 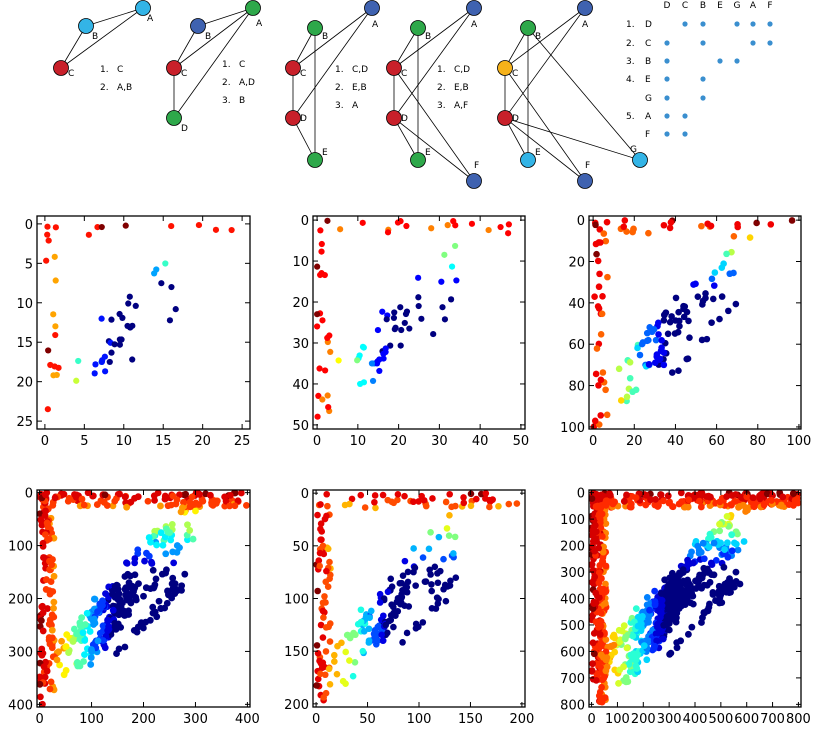 I want to click on graph-node-label-F: F, so click(x=476, y=166).